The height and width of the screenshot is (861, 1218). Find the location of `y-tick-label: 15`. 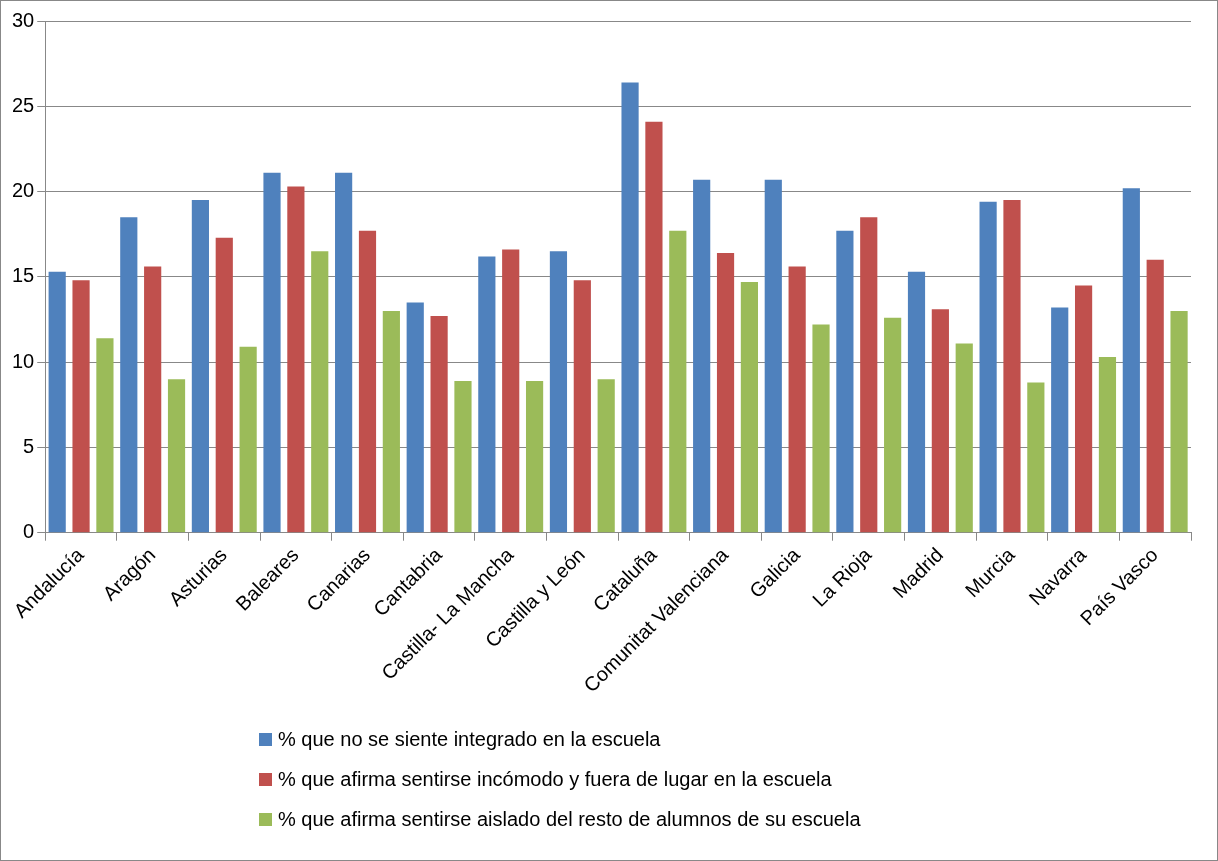

y-tick-label: 15 is located at coordinates (23, 275).